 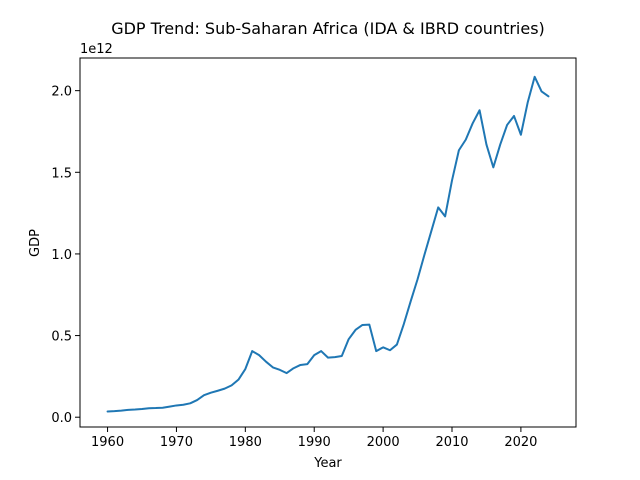 What do you see at coordinates (107, 442) in the screenshot?
I see `x-tick-label: 1960` at bounding box center [107, 442].